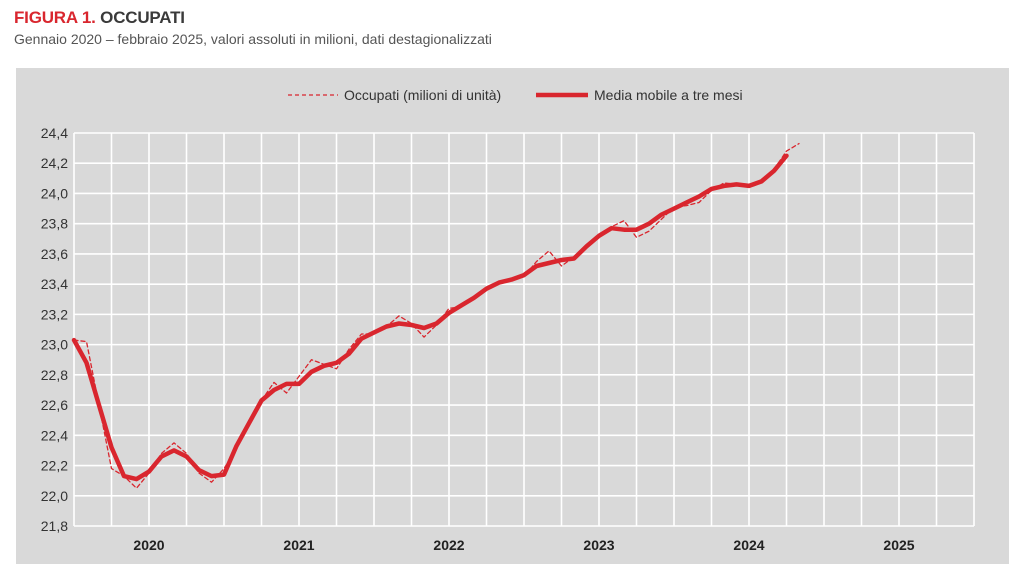  I want to click on x-tick-label: 2021, so click(298, 545).